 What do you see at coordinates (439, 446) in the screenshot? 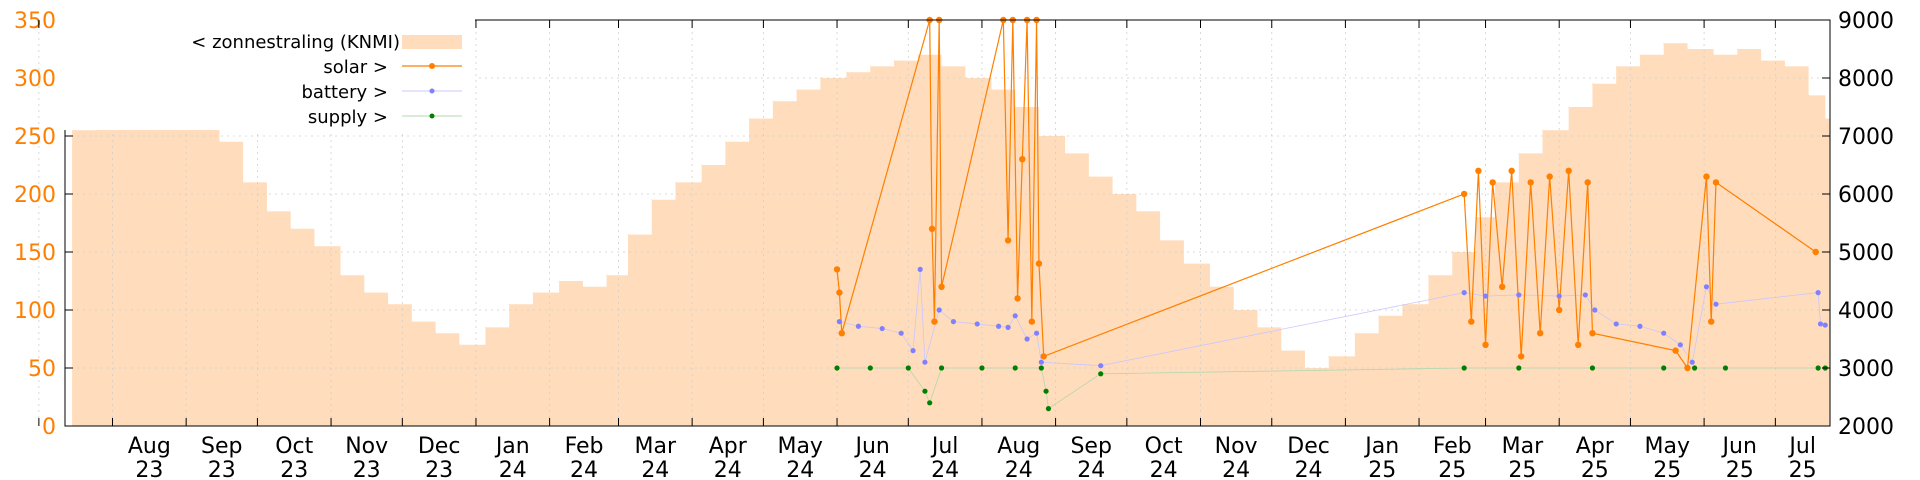
I see `tick-label-month: Dec` at bounding box center [439, 446].